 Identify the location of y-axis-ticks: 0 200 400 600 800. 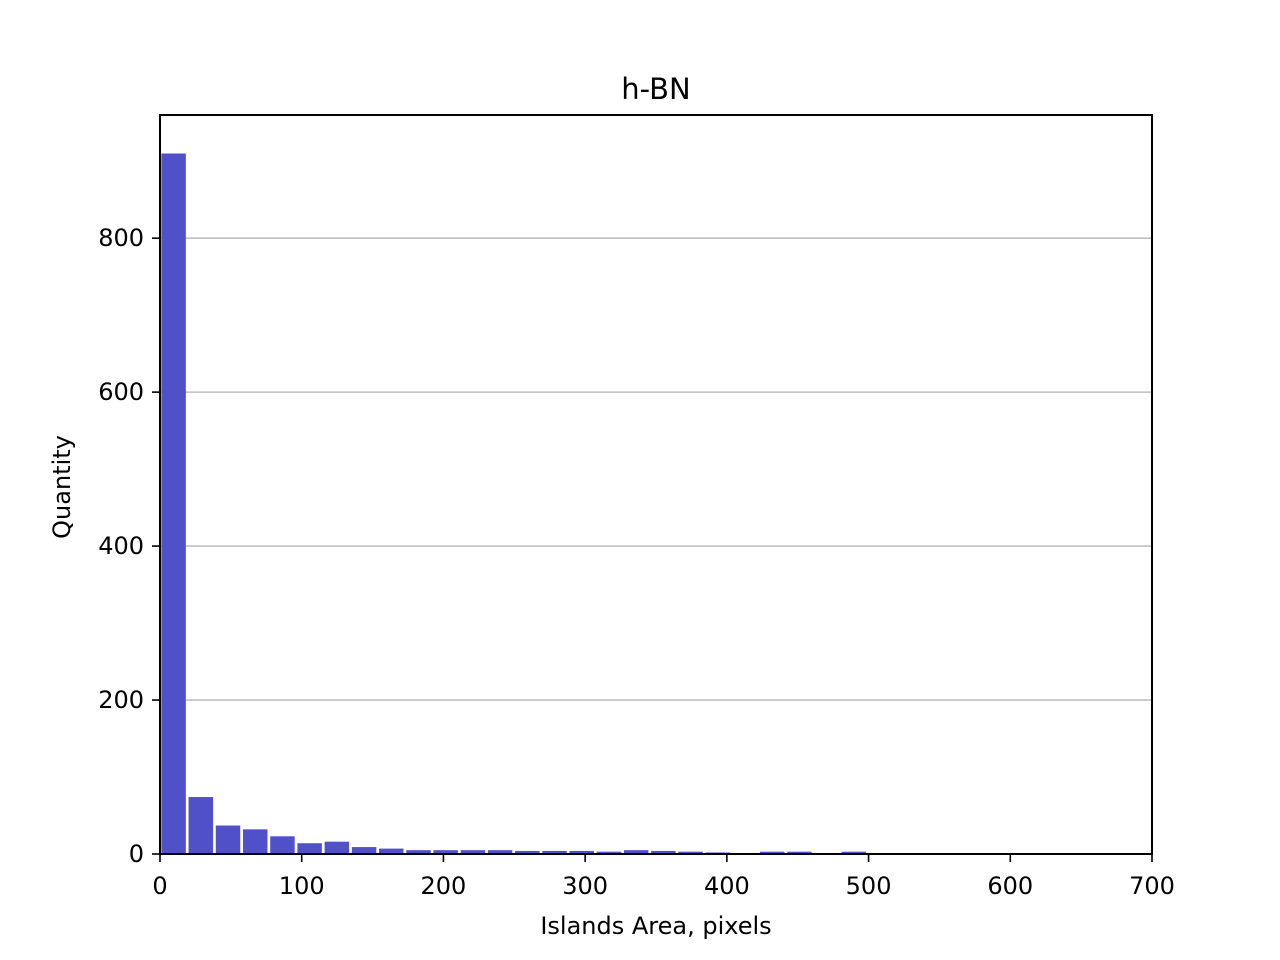
(129, 546).